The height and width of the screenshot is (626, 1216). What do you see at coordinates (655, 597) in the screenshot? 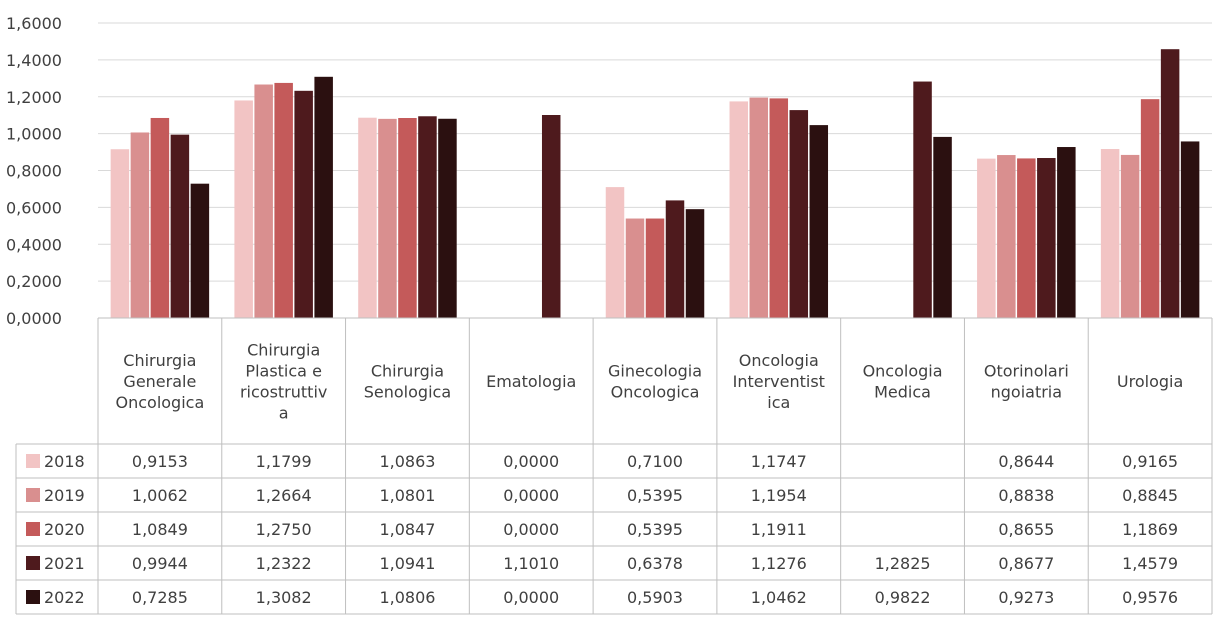
I see `table-cell-2022-5: 0,5903` at bounding box center [655, 597].